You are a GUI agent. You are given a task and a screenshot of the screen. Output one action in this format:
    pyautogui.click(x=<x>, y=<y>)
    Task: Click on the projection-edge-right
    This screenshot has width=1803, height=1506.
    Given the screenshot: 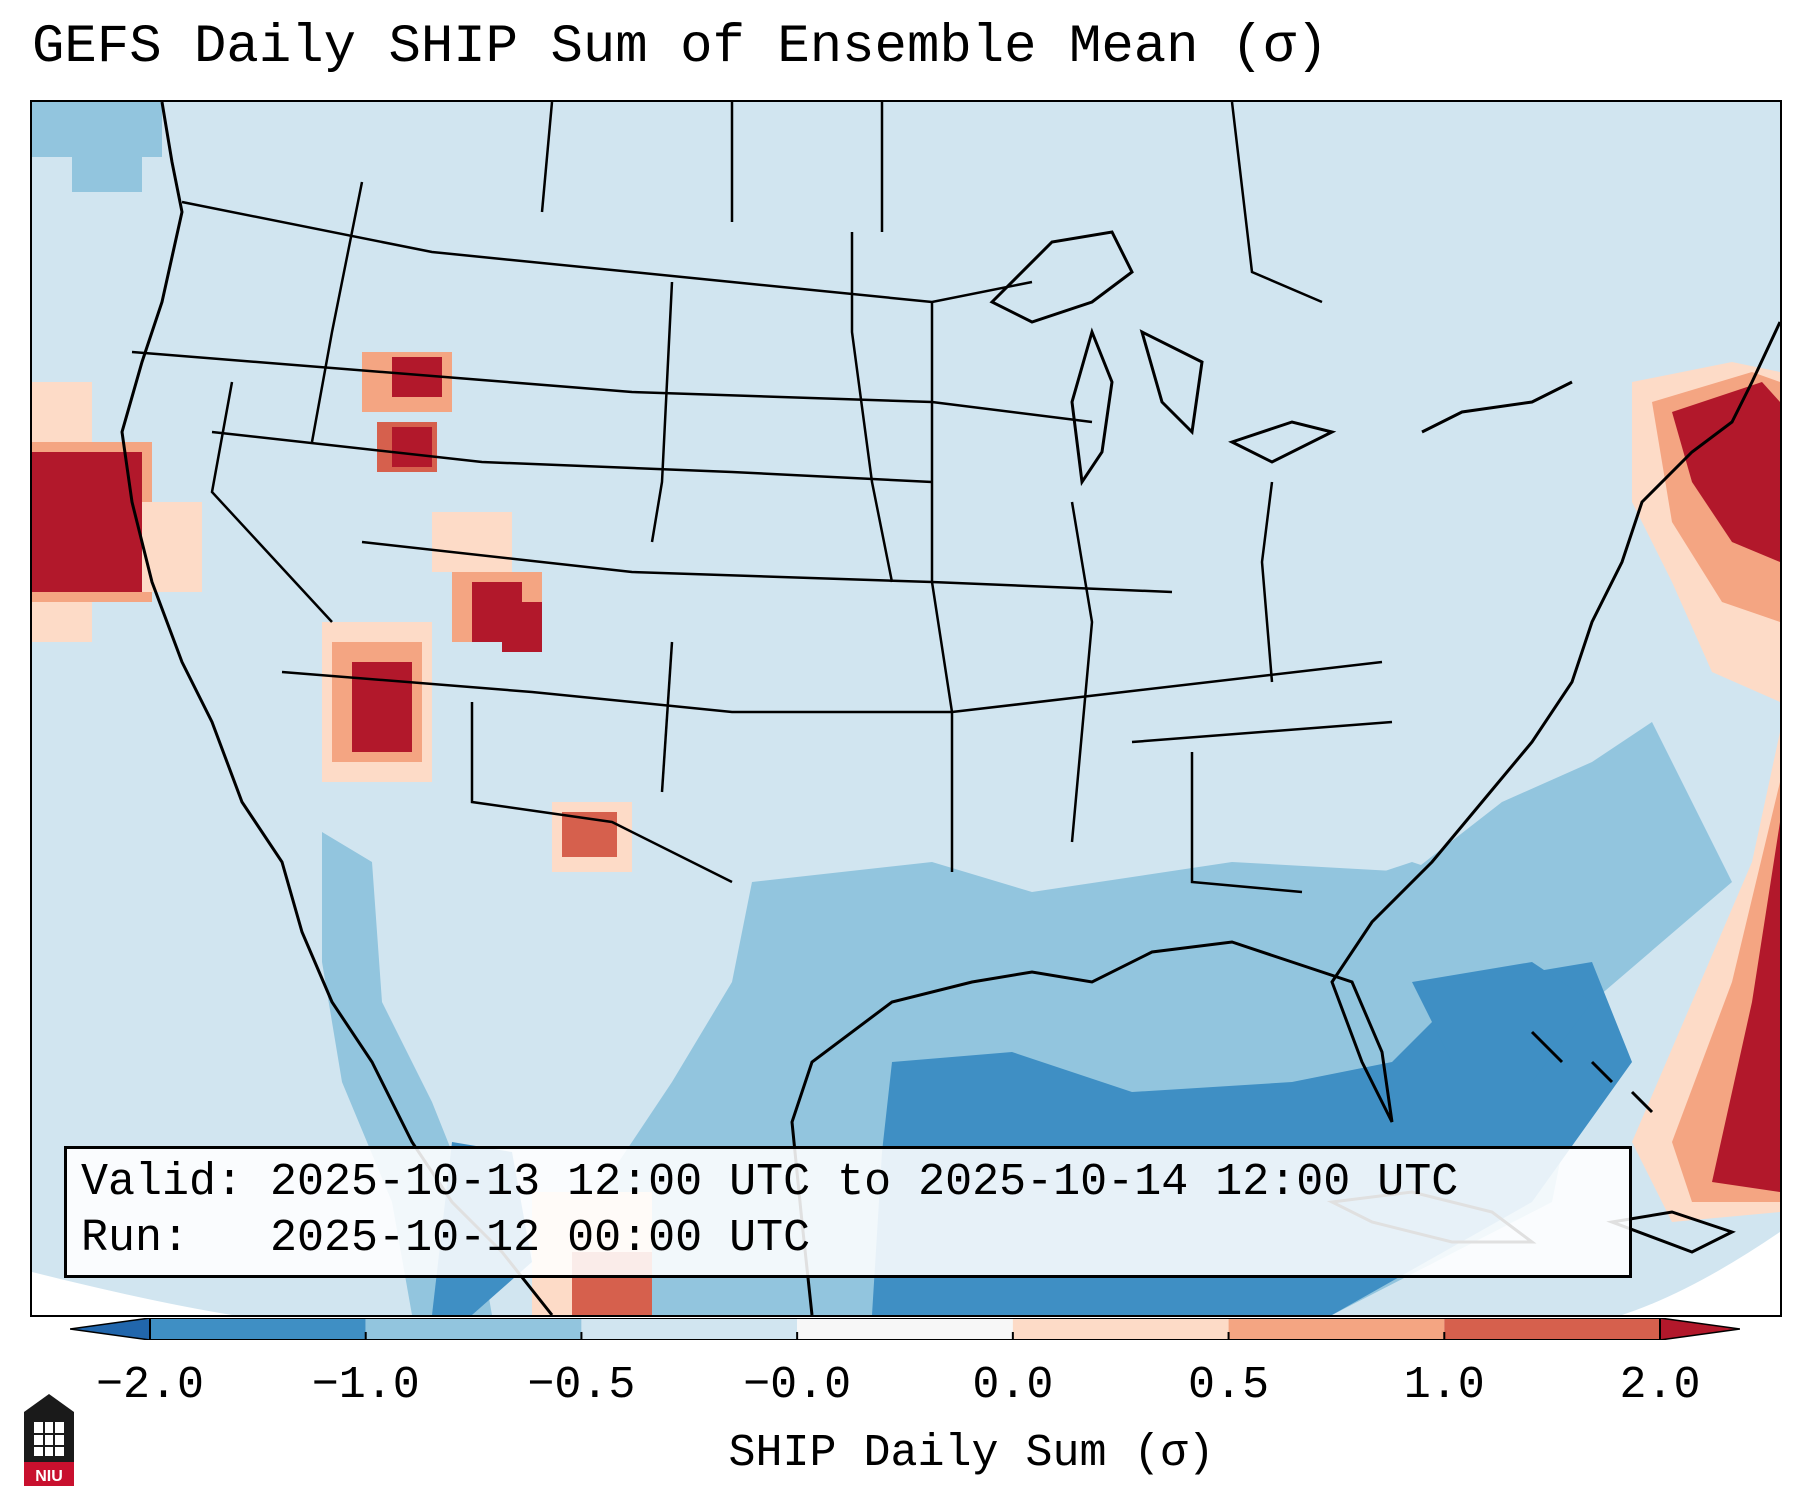 What is the action you would take?
    pyautogui.click(x=1701, y=1273)
    